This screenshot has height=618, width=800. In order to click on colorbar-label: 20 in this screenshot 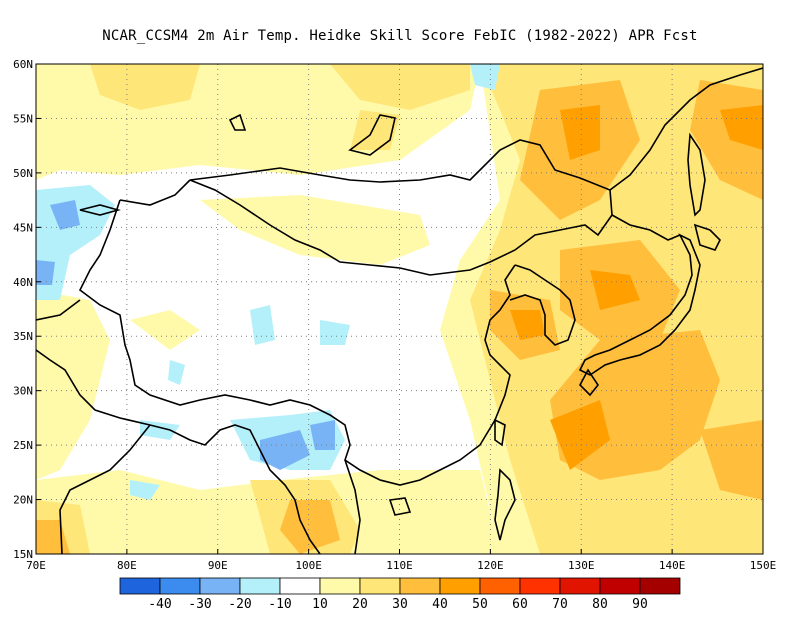, I will do `click(360, 604)`.